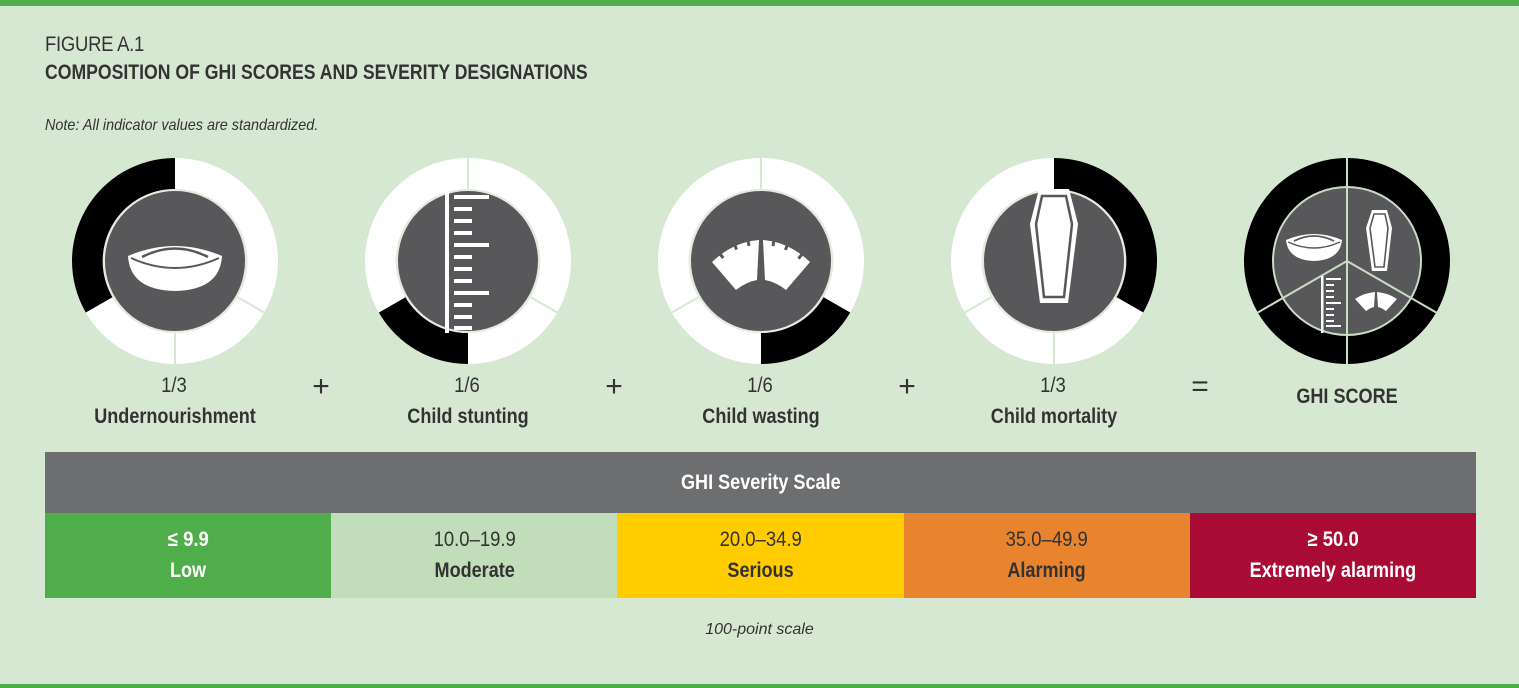  Describe the element at coordinates (1333, 539) in the screenshot. I see `severity-range: ≥ 50.0` at that location.